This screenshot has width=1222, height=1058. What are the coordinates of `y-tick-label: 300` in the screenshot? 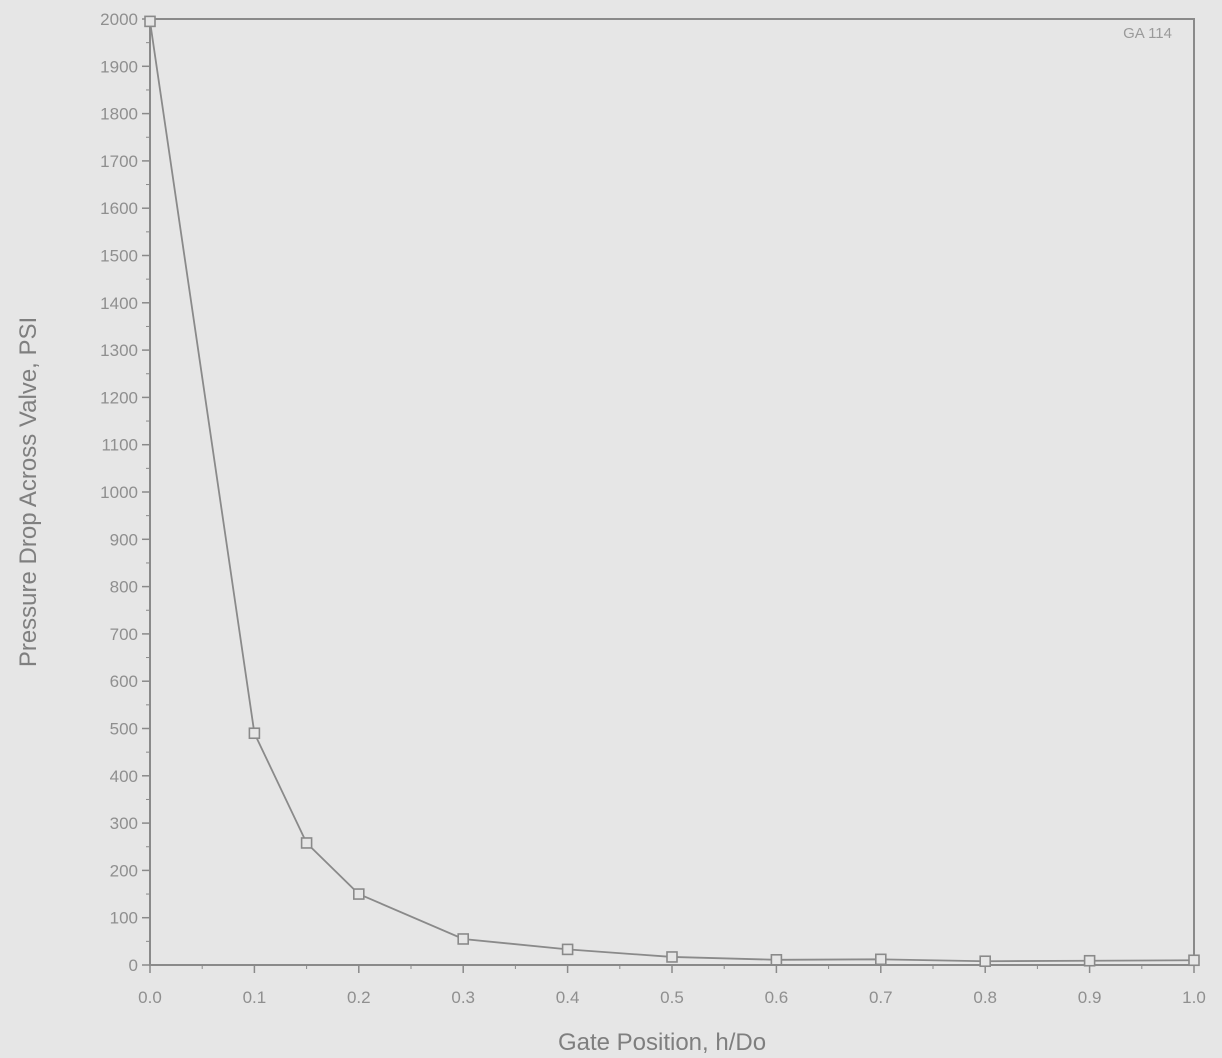 It's located at (124, 823).